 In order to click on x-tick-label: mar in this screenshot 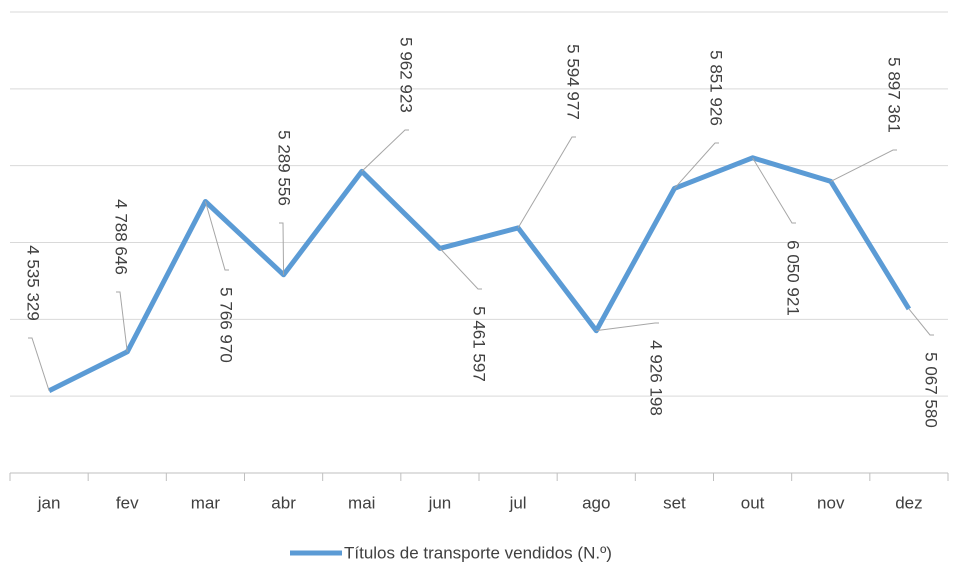, I will do `click(206, 502)`.